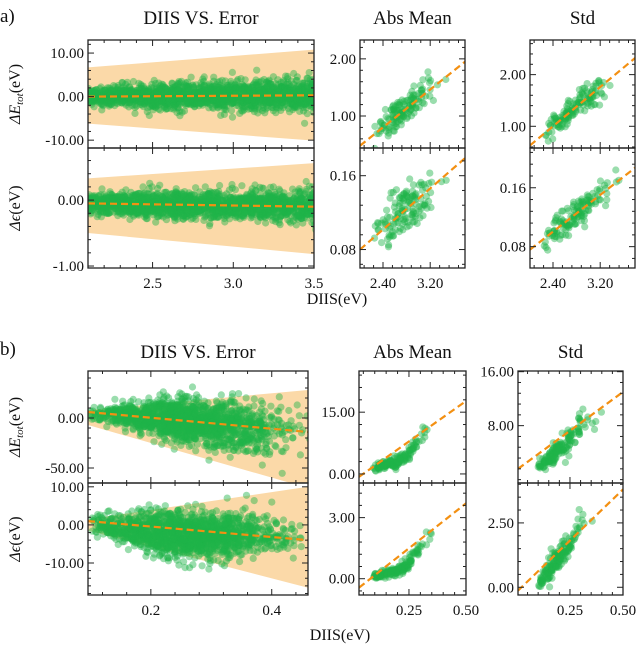 The height and width of the screenshot is (648, 640). I want to click on x-tick-label: 3.20, so click(600, 284).